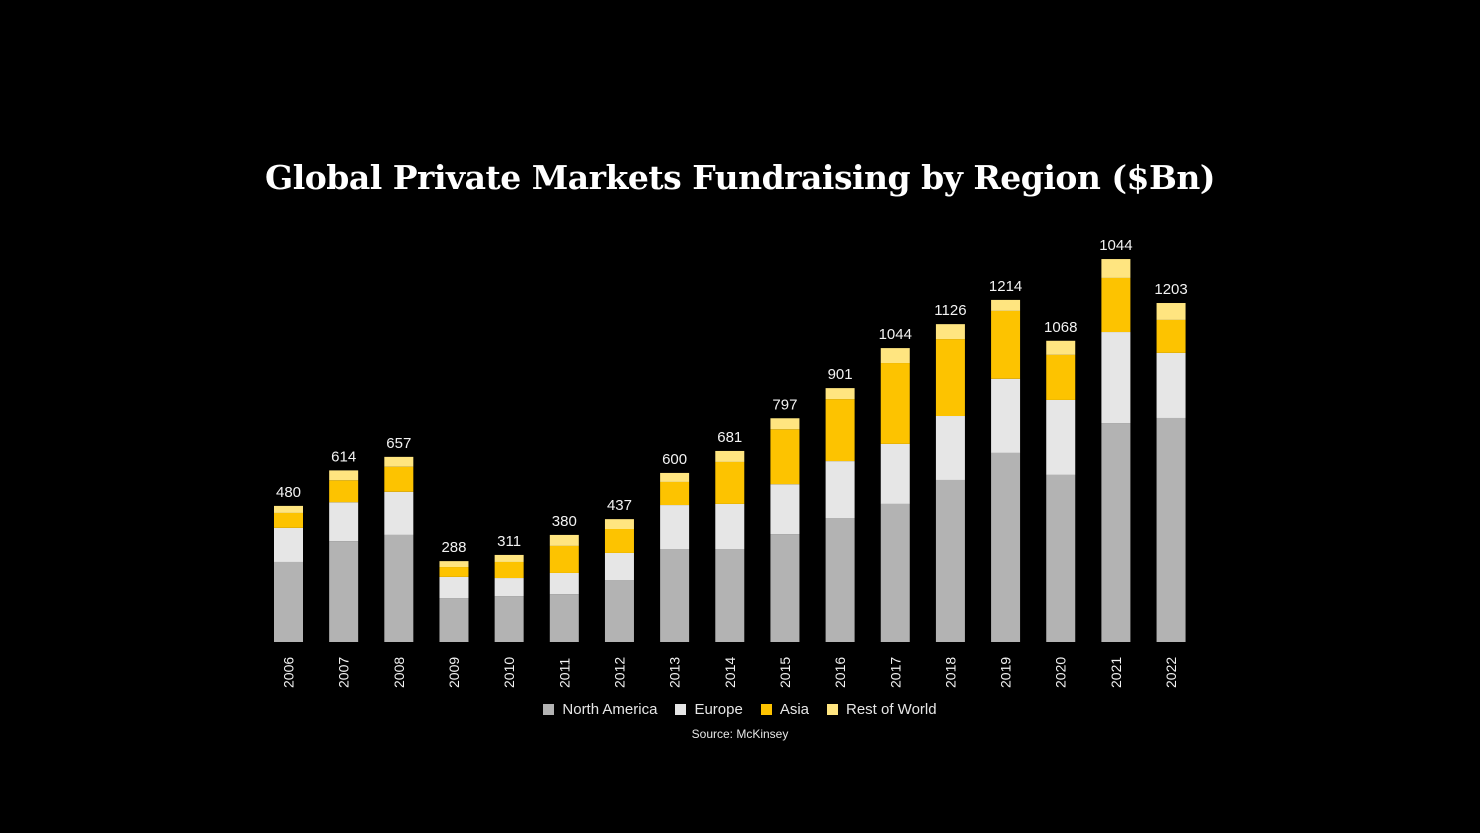 This screenshot has width=1480, height=833. What do you see at coordinates (509, 672) in the screenshot?
I see `x-tick-label-2010: 2010` at bounding box center [509, 672].